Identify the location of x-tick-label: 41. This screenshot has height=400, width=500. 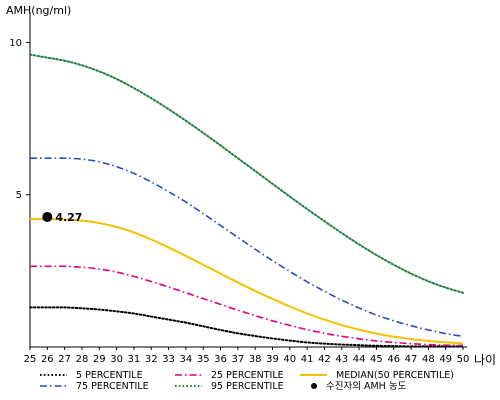
(307, 359).